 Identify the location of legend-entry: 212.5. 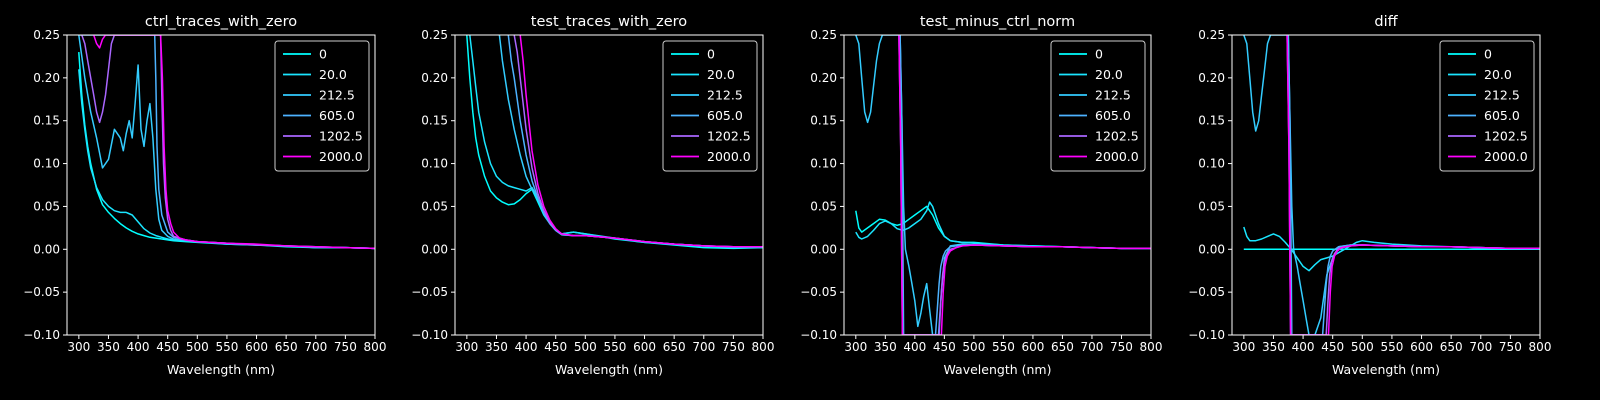
(337, 95).